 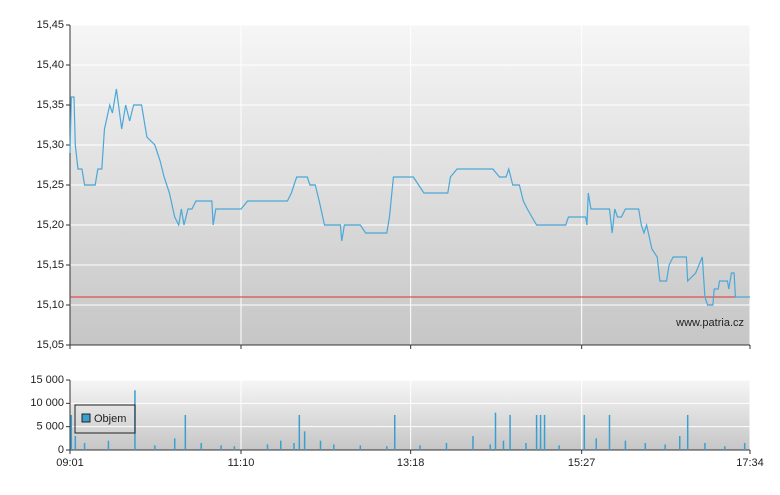 What do you see at coordinates (750, 463) in the screenshot?
I see `x-tick-label: 17:34` at bounding box center [750, 463].